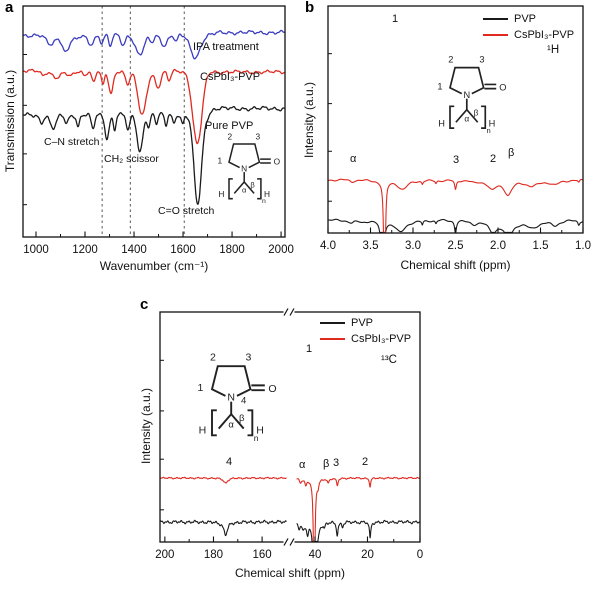 The width and height of the screenshot is (600, 593). Describe the element at coordinates (9, 8) in the screenshot. I see `panel-a-letter: a` at that location.